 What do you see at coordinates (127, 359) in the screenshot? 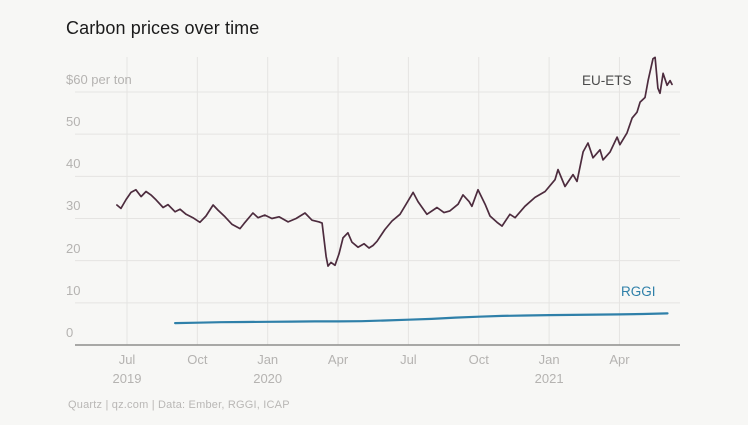
I see `x-tick-label-jul2019: Jul` at bounding box center [127, 359].